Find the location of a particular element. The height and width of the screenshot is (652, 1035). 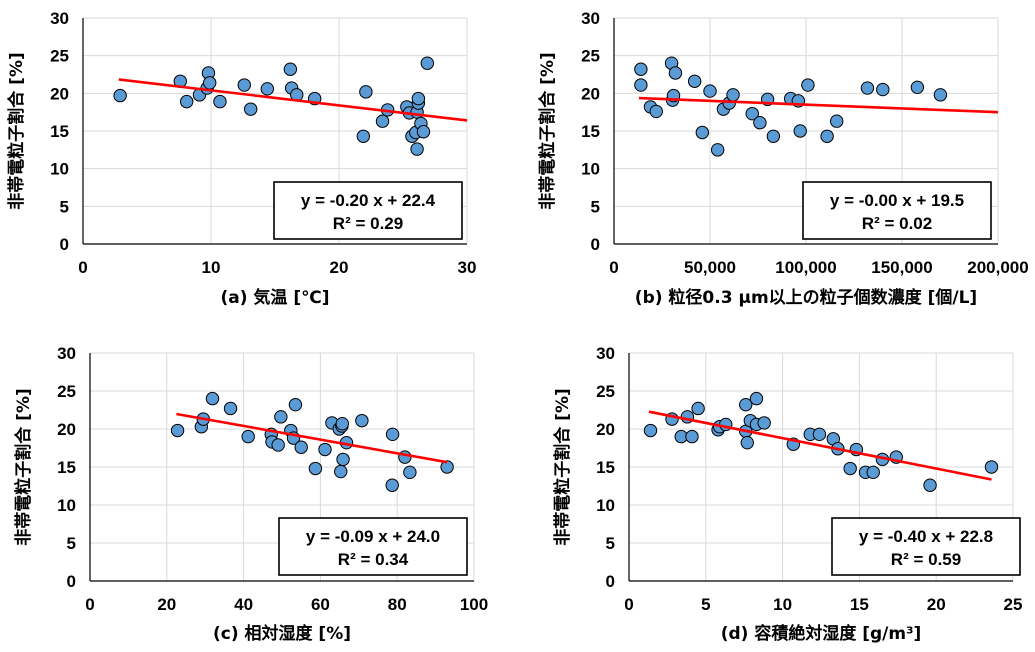

x-tick-label: 15 is located at coordinates (859, 604).